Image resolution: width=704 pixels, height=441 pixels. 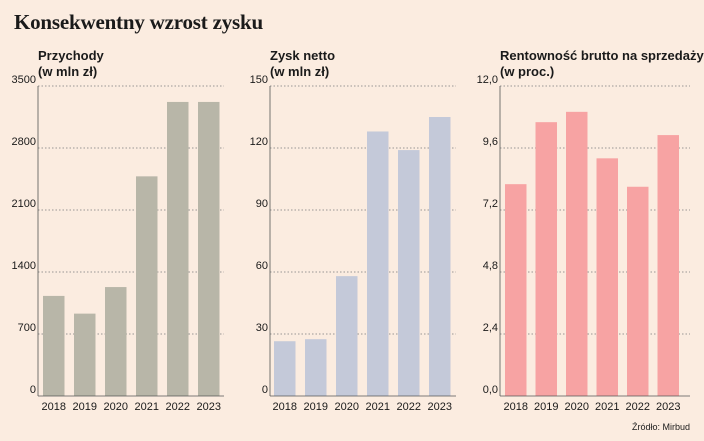 What do you see at coordinates (300, 71) in the screenshot?
I see `chart-net-profit-title-line2: (w mln zł)` at bounding box center [300, 71].